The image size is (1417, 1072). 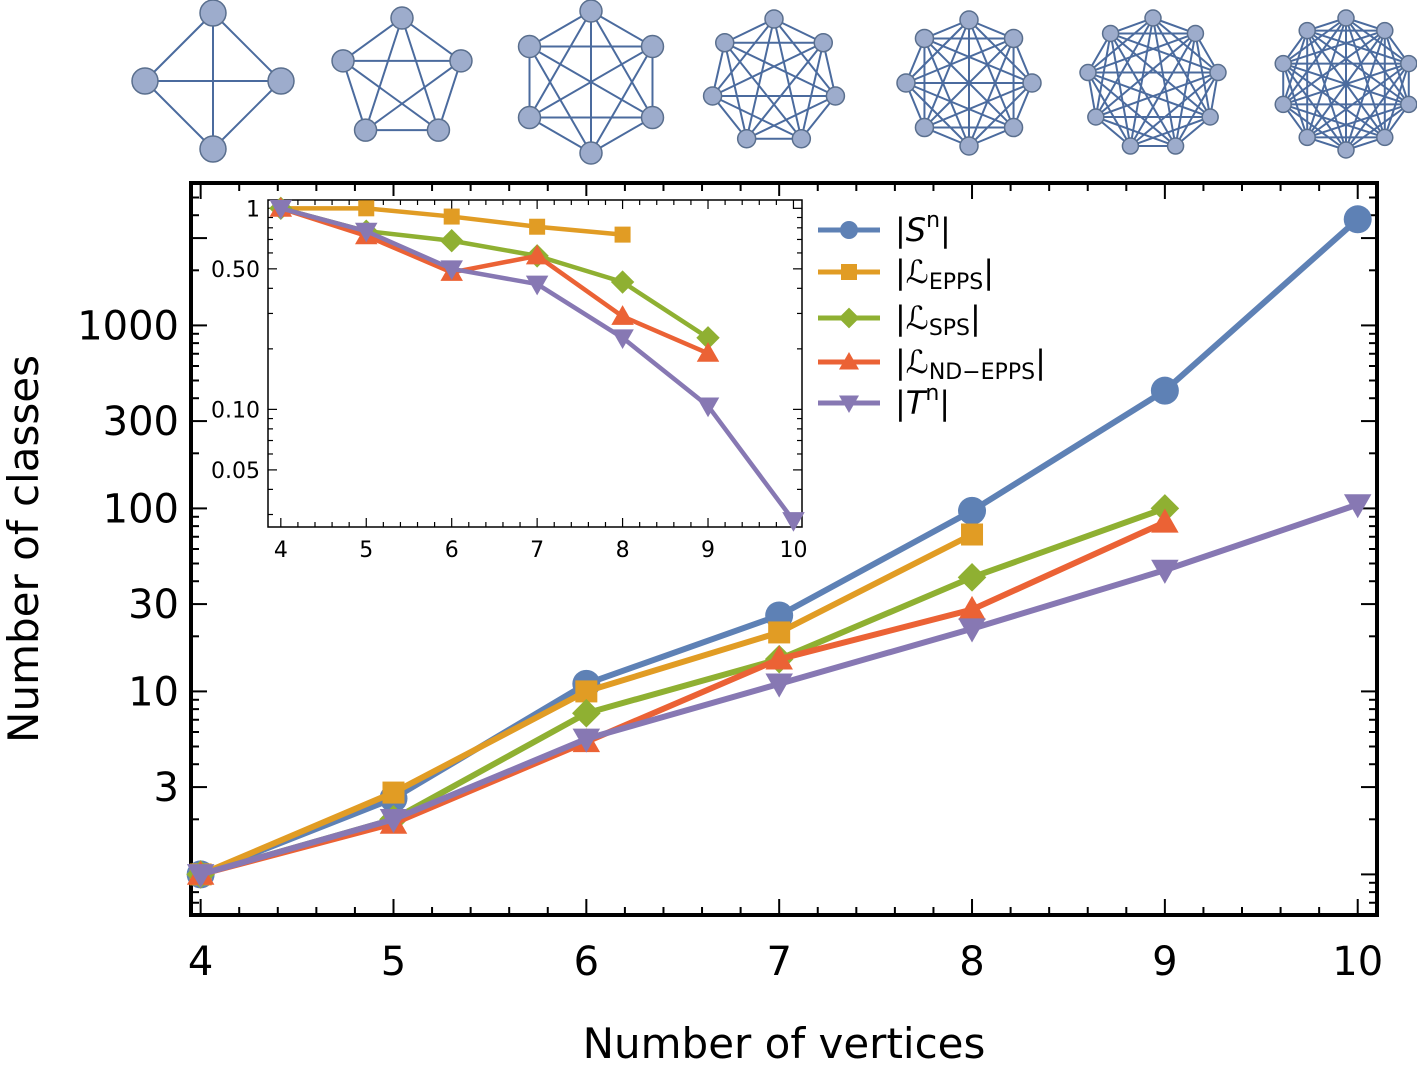 I want to click on inset-y-tick-label: 0.10, so click(x=235, y=410).